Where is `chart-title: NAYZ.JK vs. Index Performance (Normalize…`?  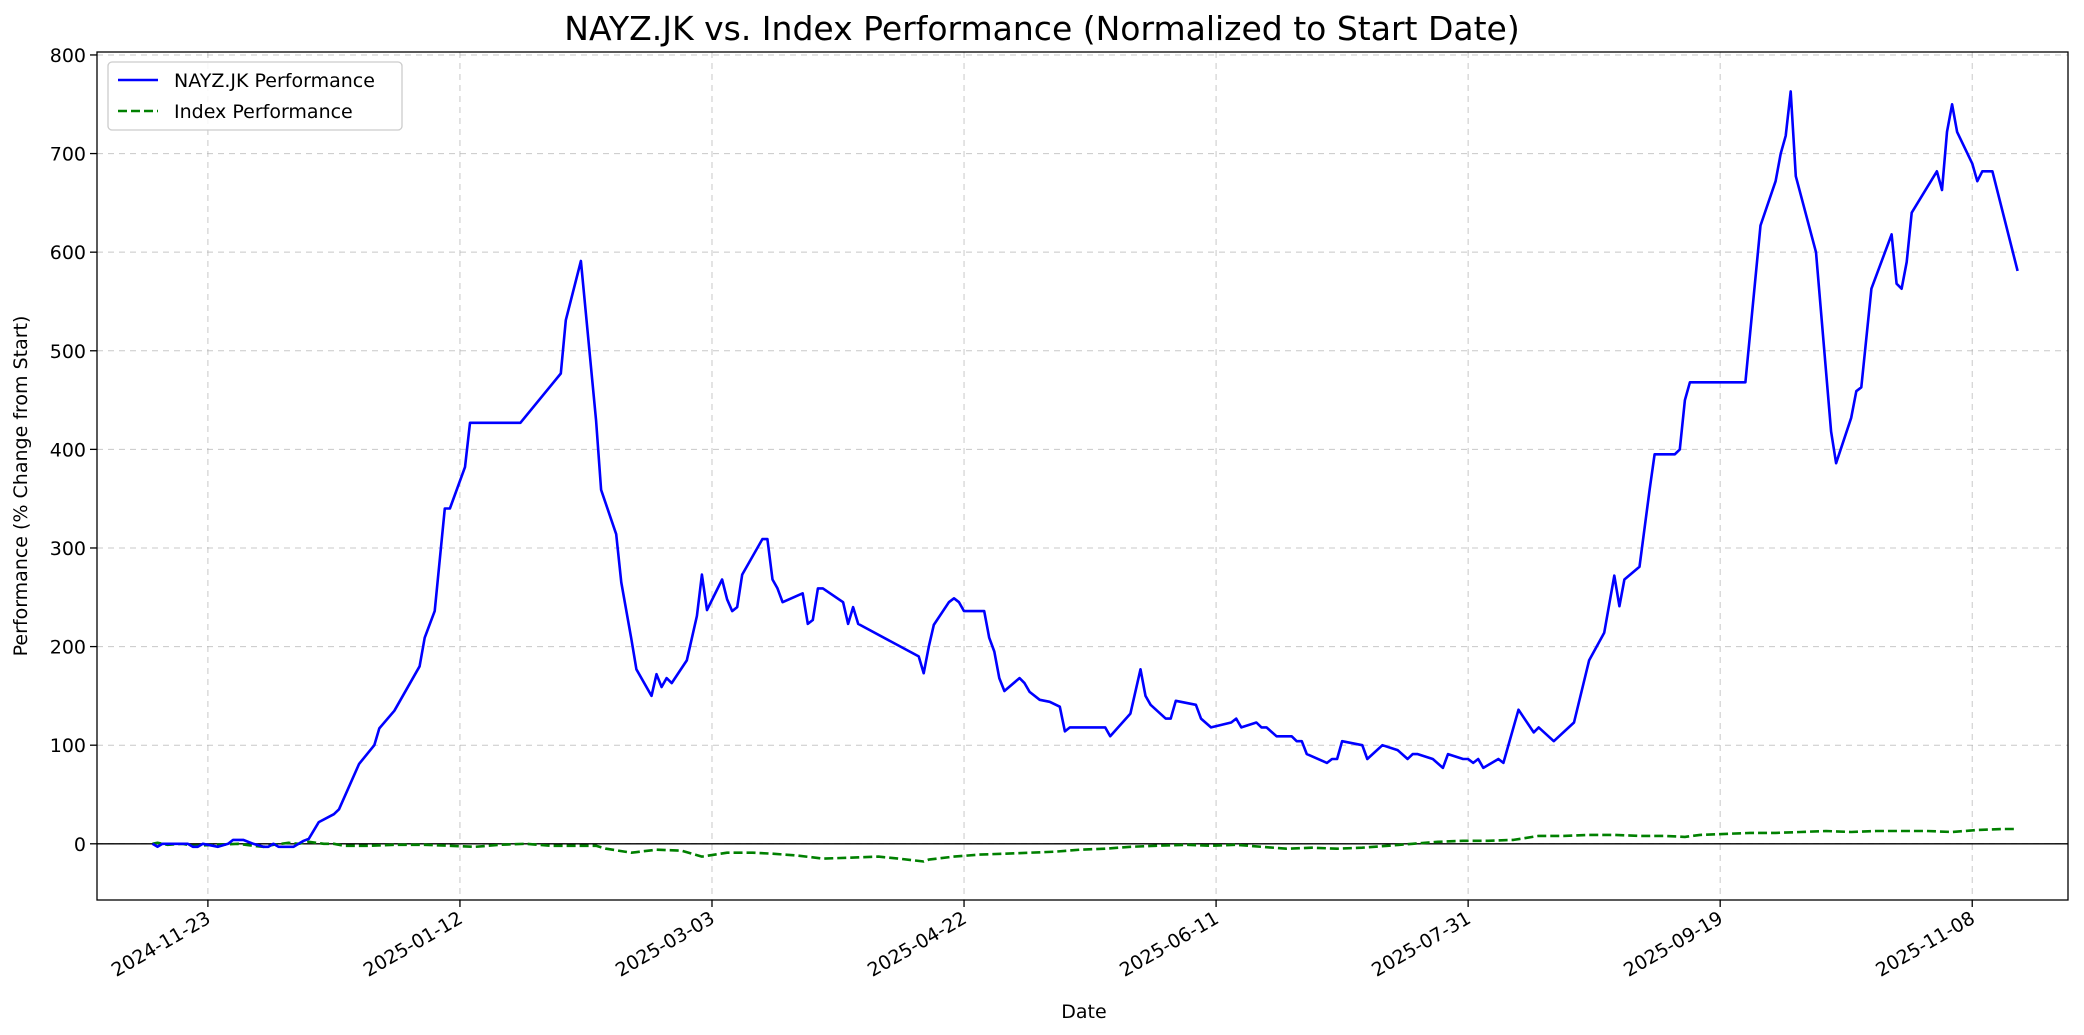 chart-title: NAYZ.JK vs. Index Performance (Normalize… is located at coordinates (1041, 28).